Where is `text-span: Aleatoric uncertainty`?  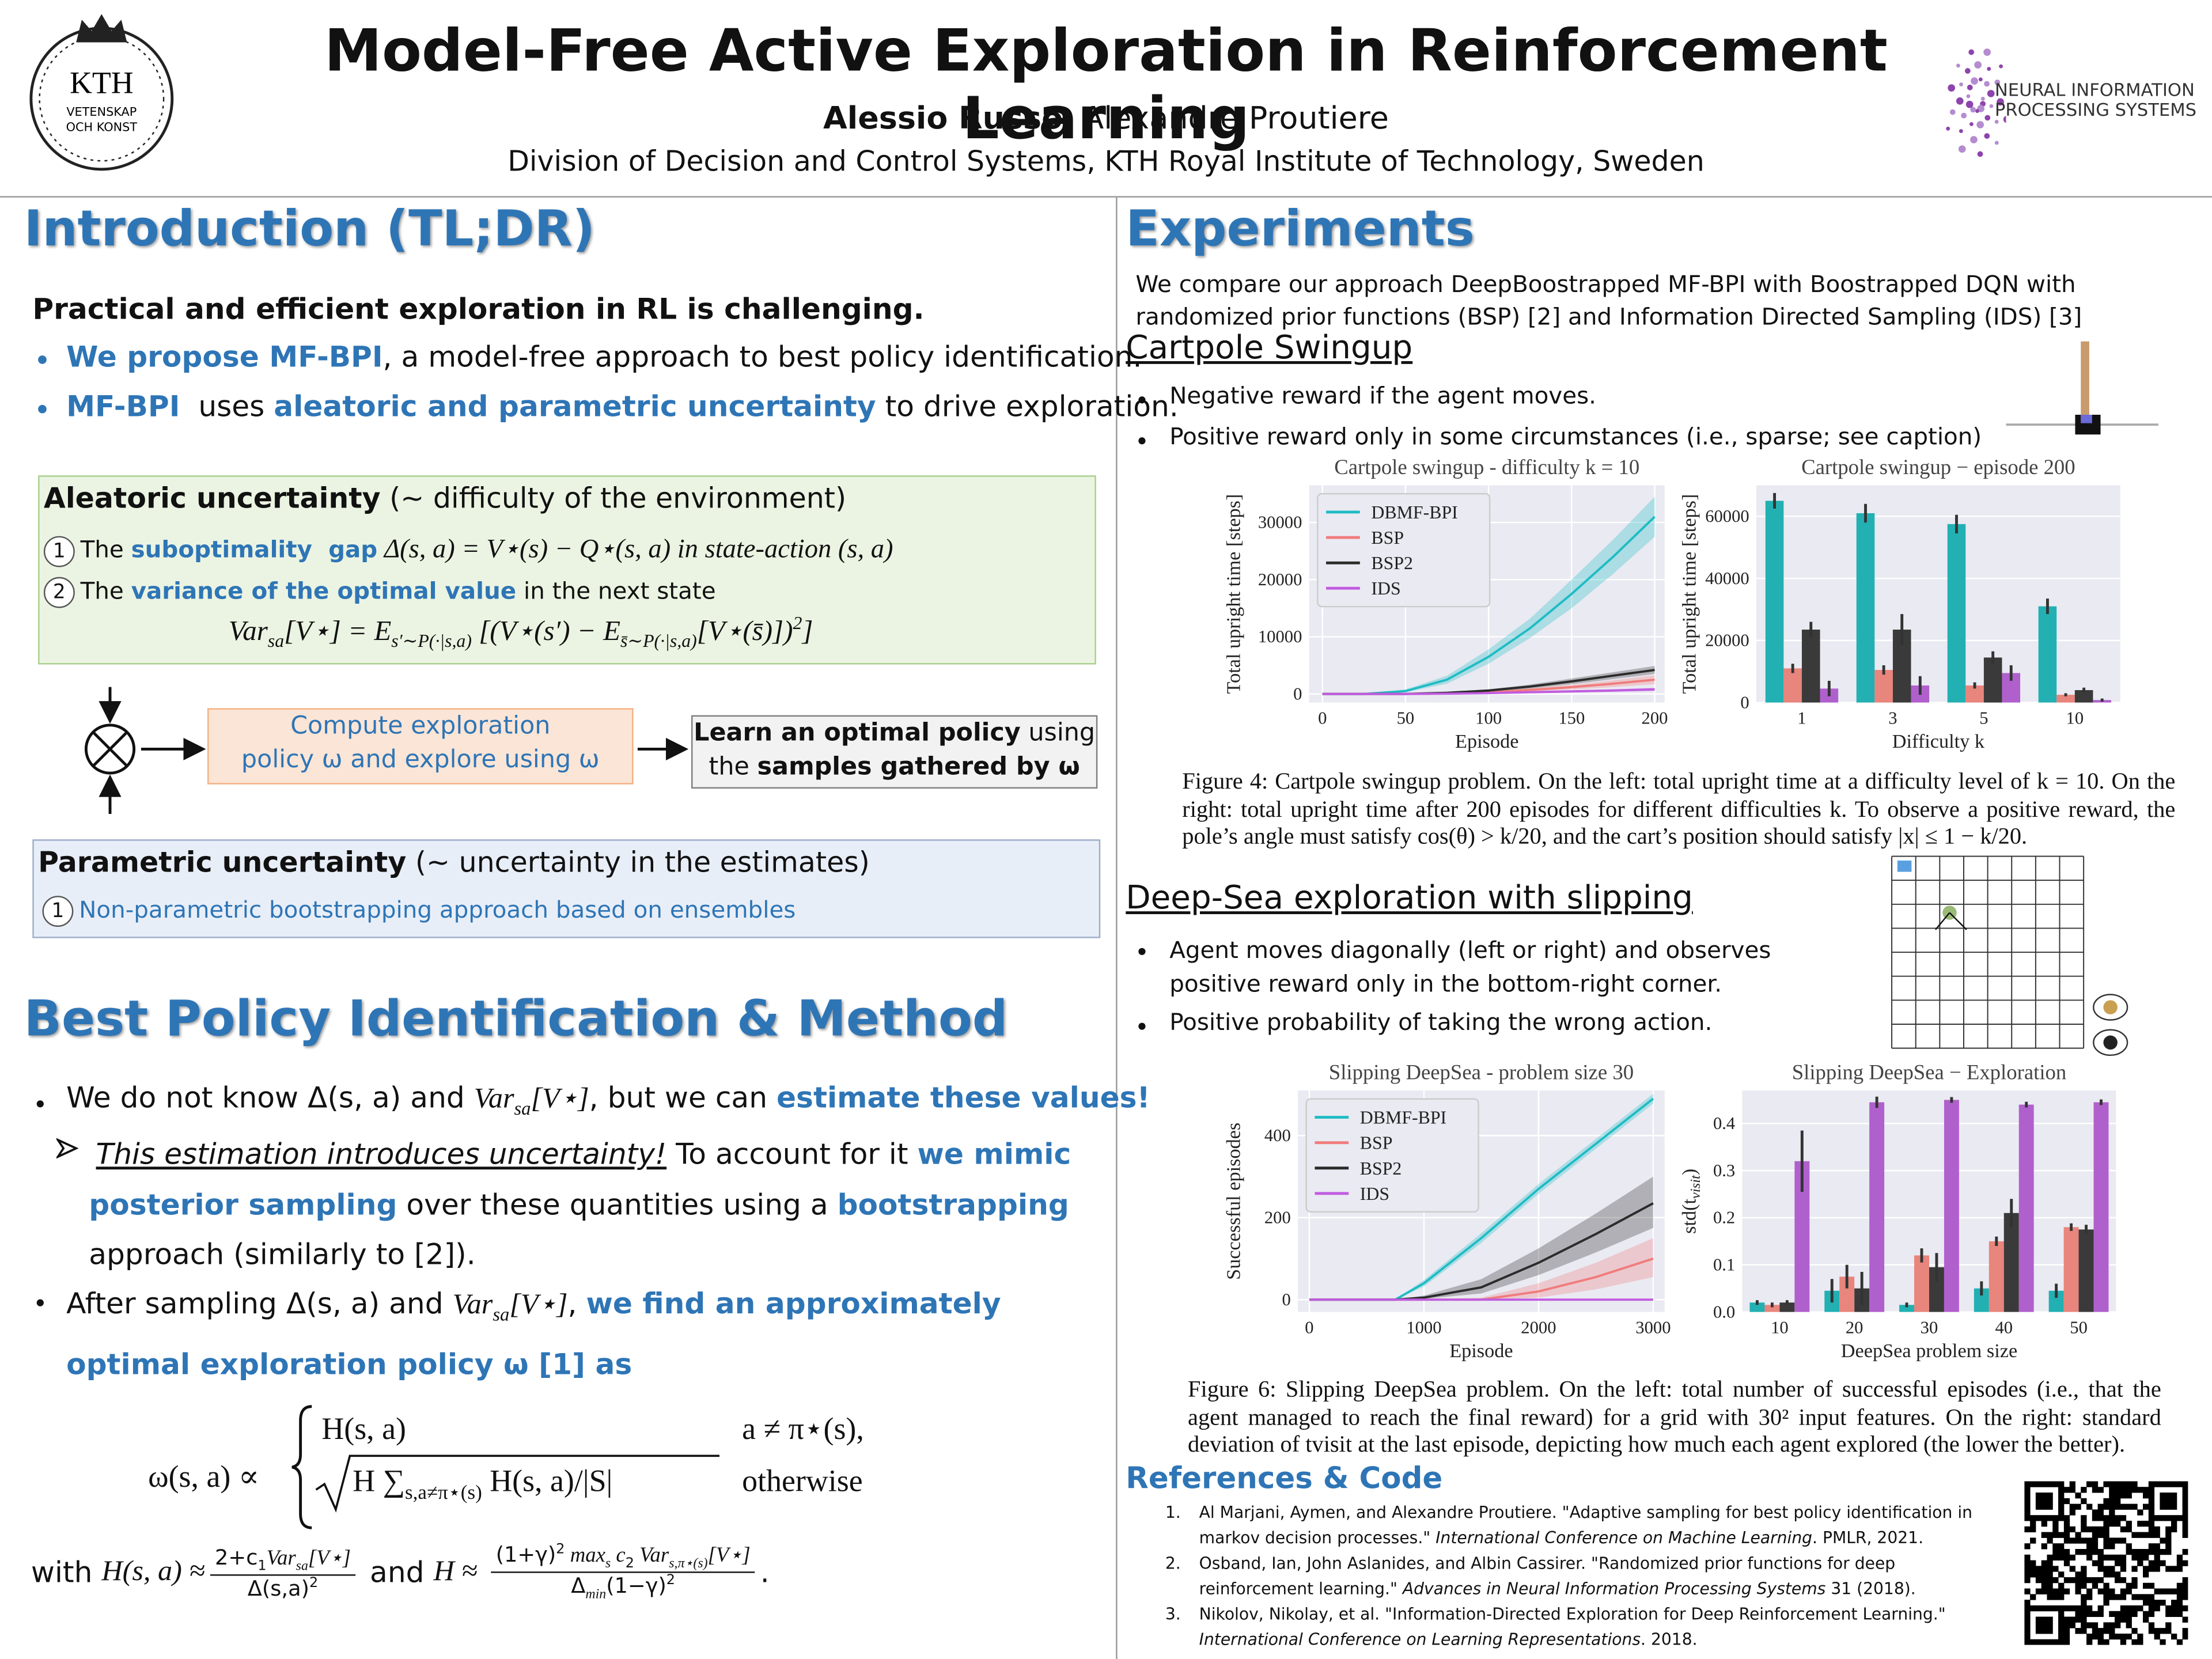
text-span: Aleatoric uncertainty is located at coordinates (212, 498).